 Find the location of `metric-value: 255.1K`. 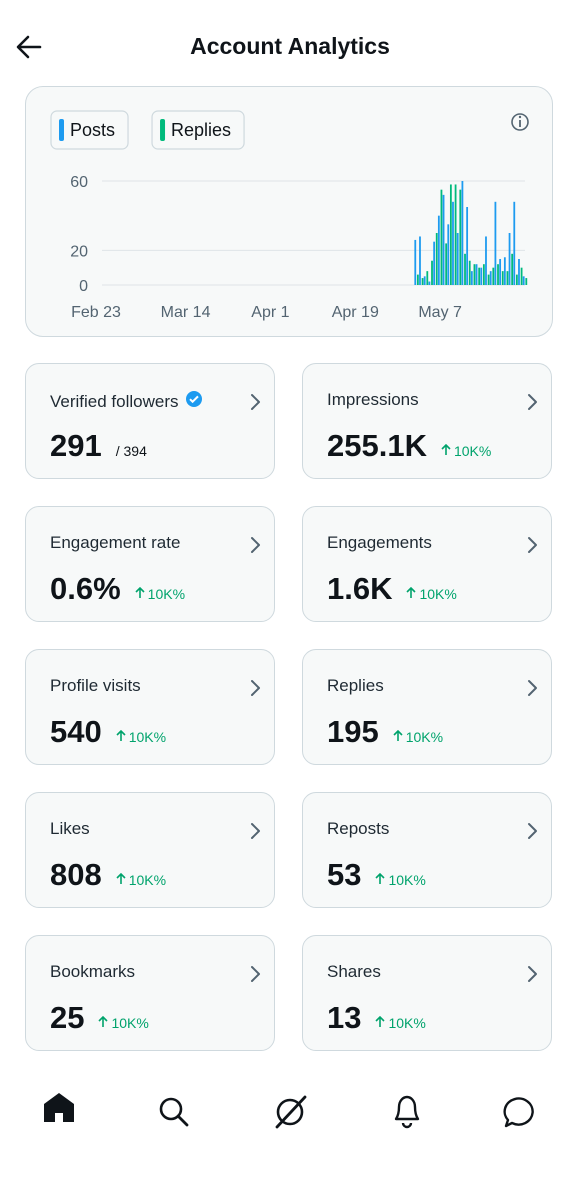

metric-value: 255.1K is located at coordinates (377, 445).